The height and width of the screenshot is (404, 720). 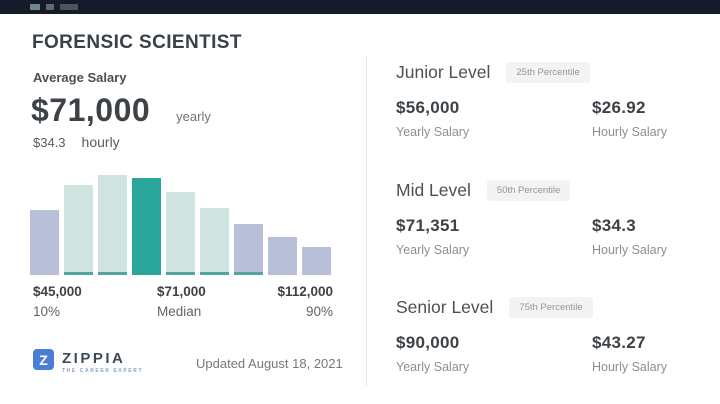 What do you see at coordinates (43, 359) in the screenshot?
I see `zippia-logo-icon: Z` at bounding box center [43, 359].